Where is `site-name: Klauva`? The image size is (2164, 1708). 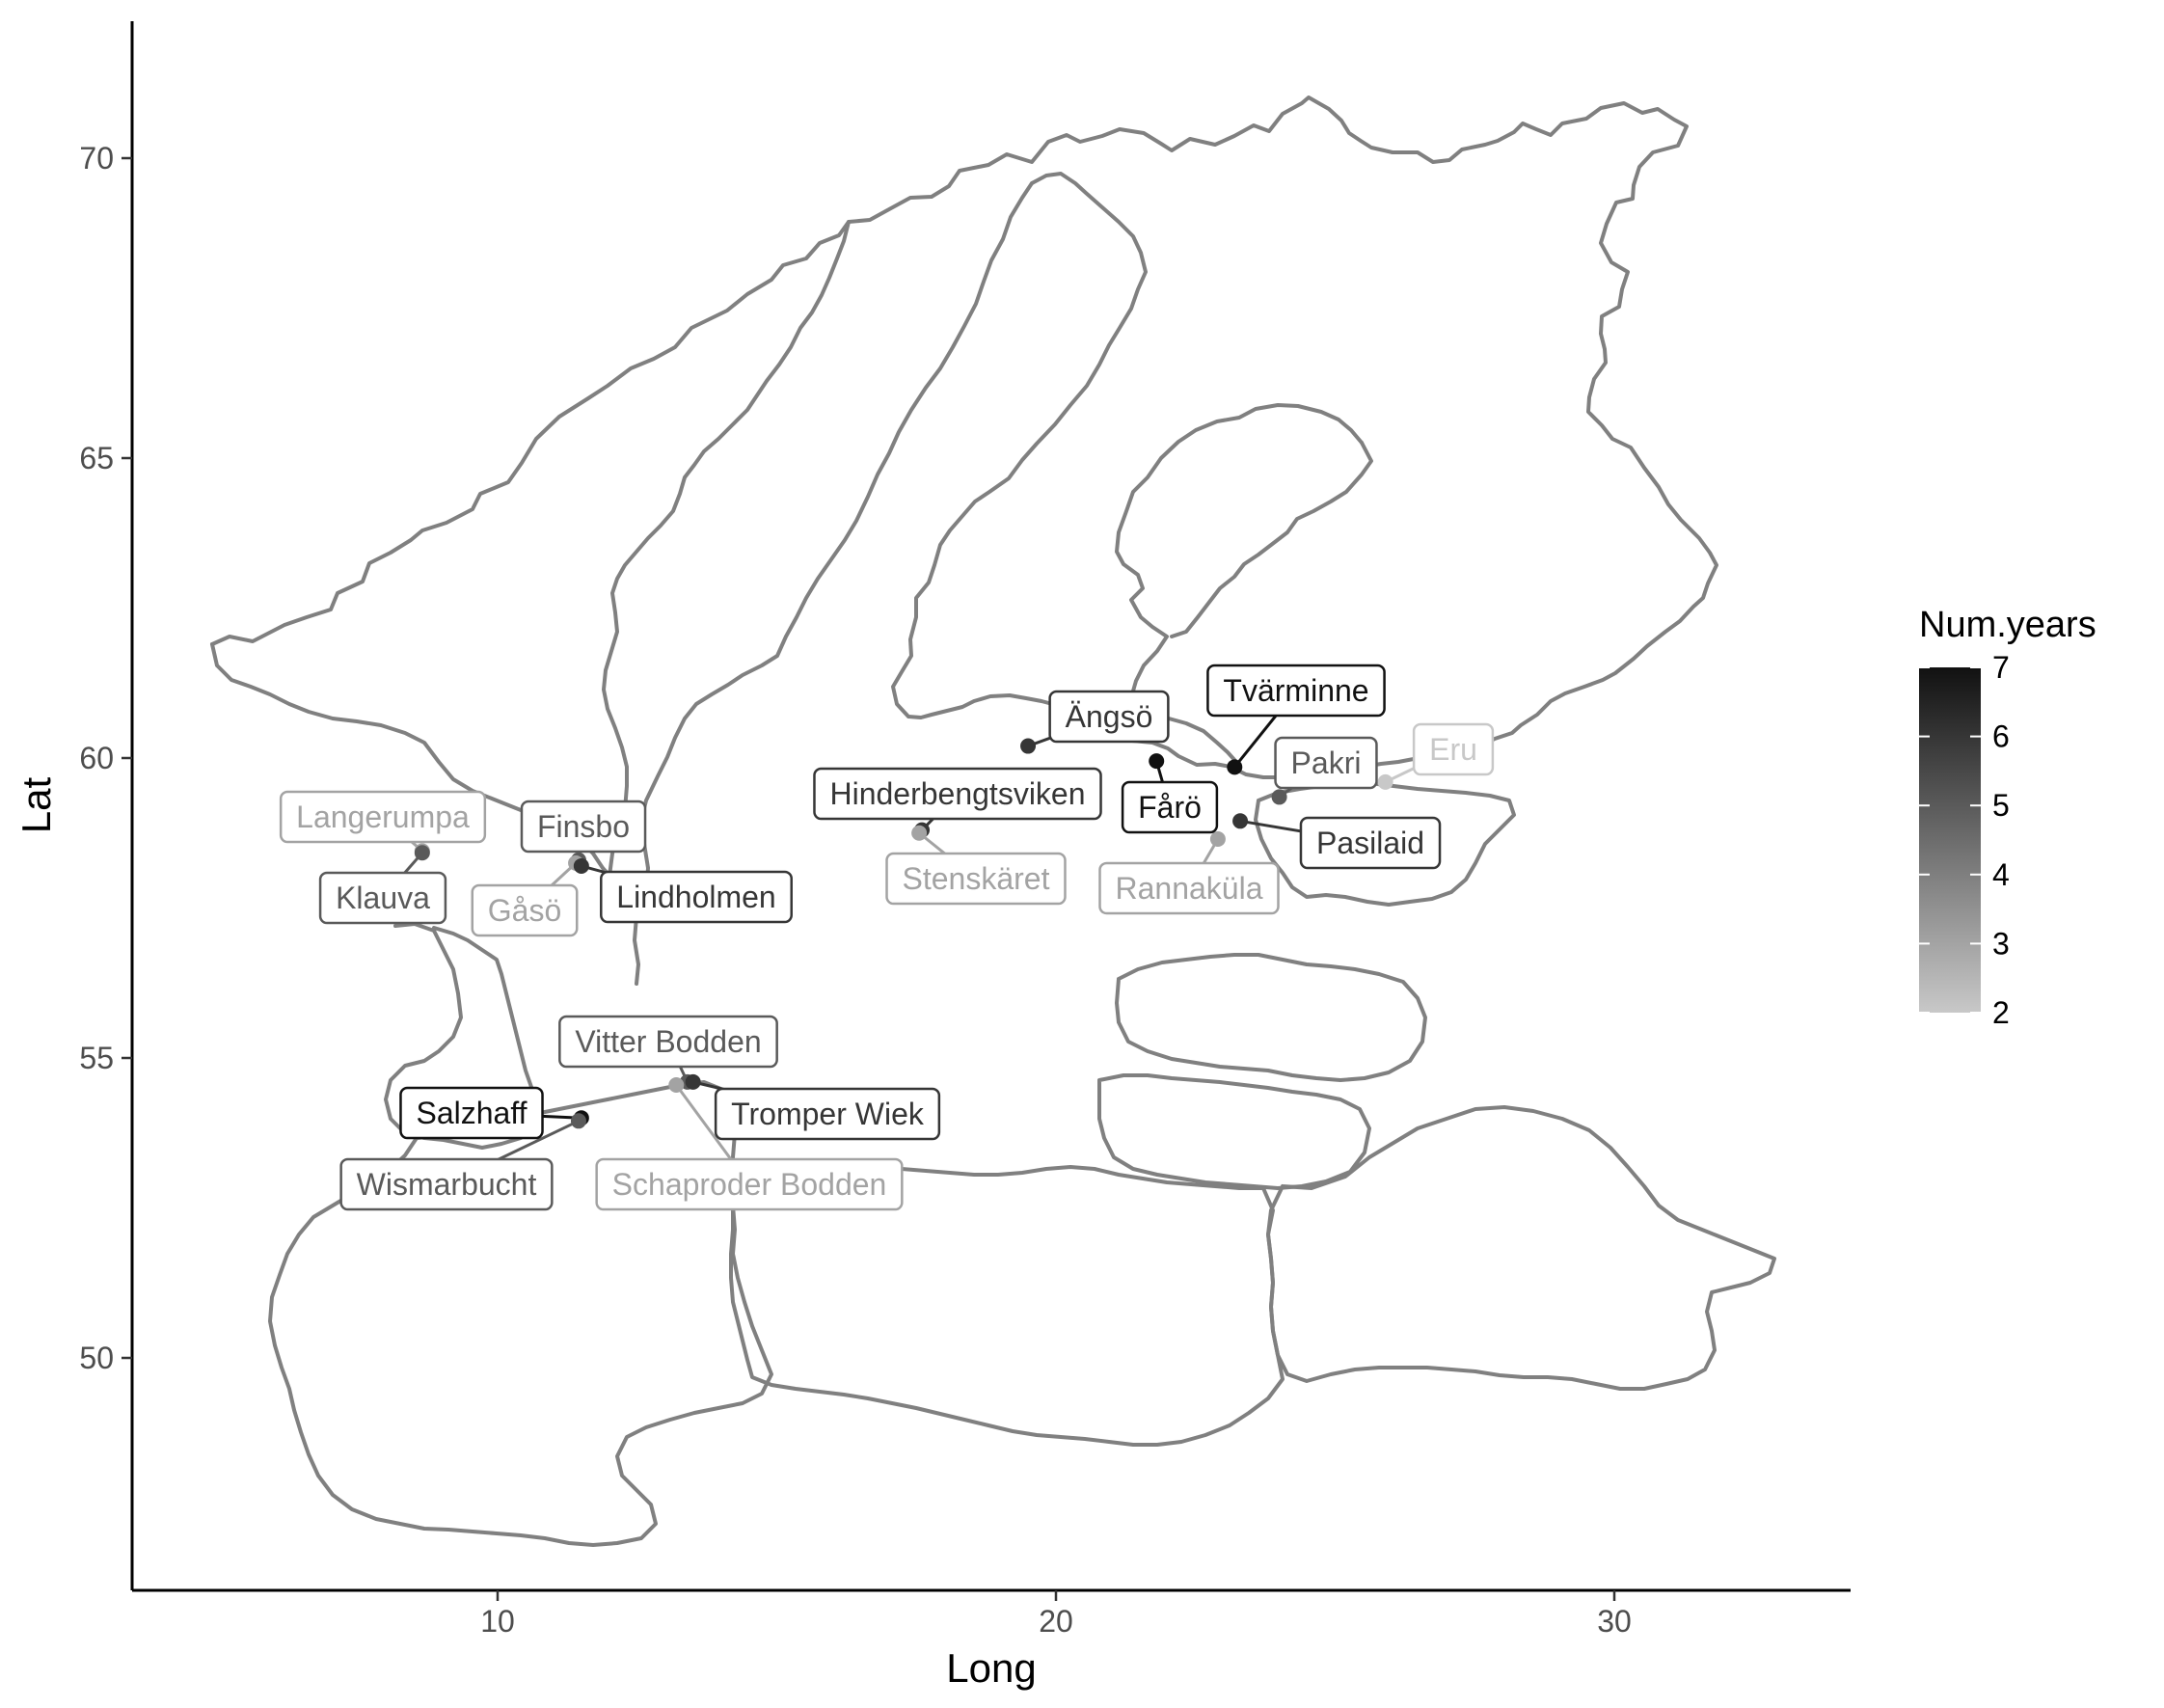 site-name: Klauva is located at coordinates (383, 898).